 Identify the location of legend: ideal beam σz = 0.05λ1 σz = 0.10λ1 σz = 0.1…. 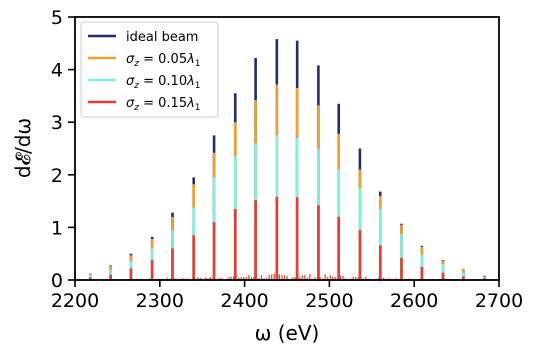
(149, 69).